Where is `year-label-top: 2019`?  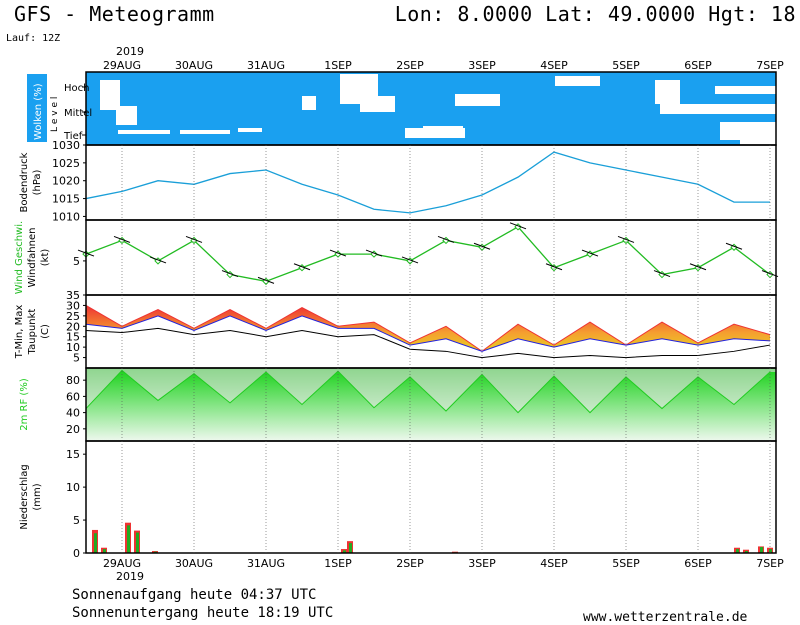 year-label-top: 2019 is located at coordinates (130, 51).